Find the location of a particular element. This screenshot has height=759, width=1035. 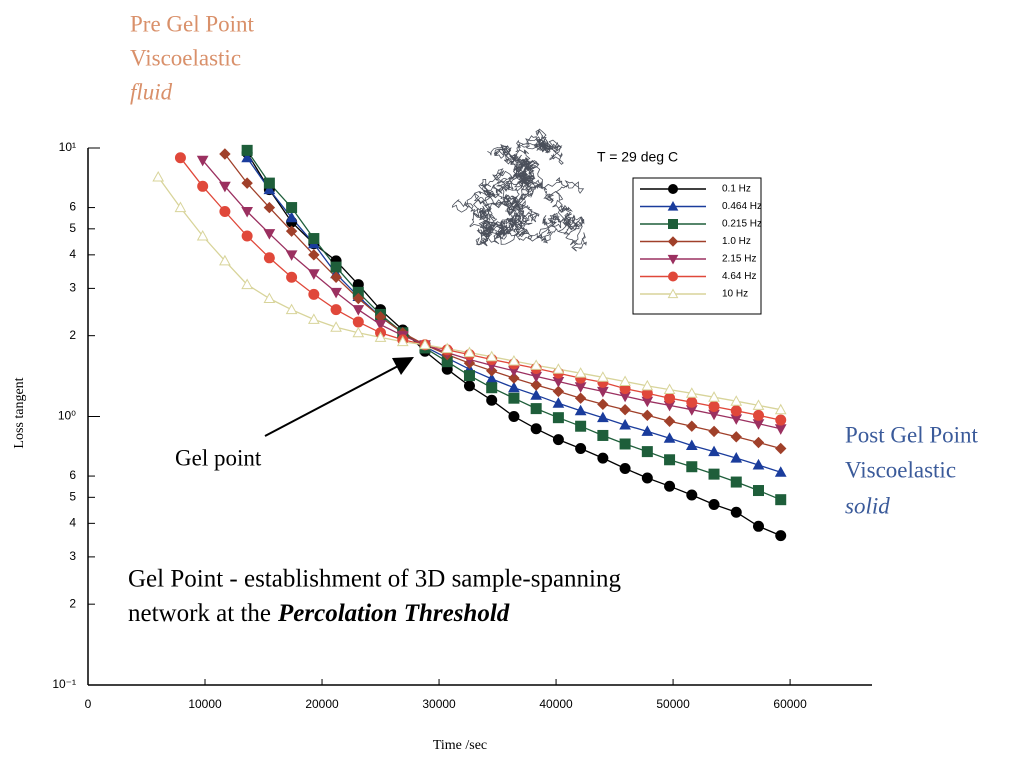

annotation: network at the is located at coordinates (199, 613).